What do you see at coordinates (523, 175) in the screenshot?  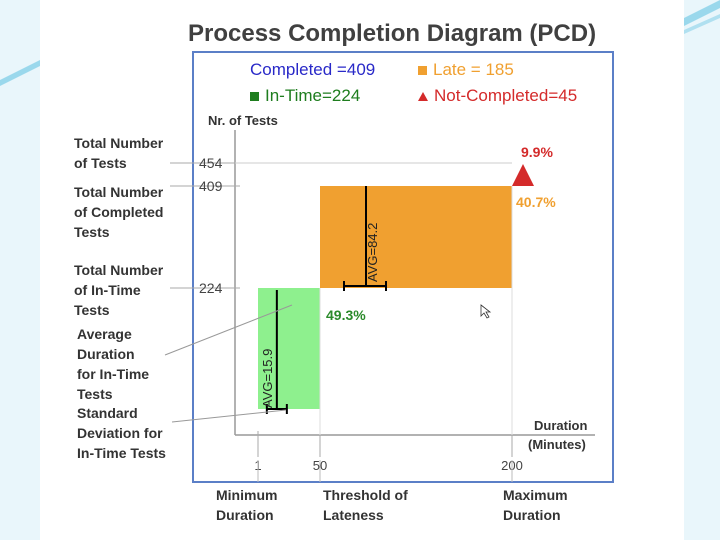 I see `not-completed-triangle` at bounding box center [523, 175].